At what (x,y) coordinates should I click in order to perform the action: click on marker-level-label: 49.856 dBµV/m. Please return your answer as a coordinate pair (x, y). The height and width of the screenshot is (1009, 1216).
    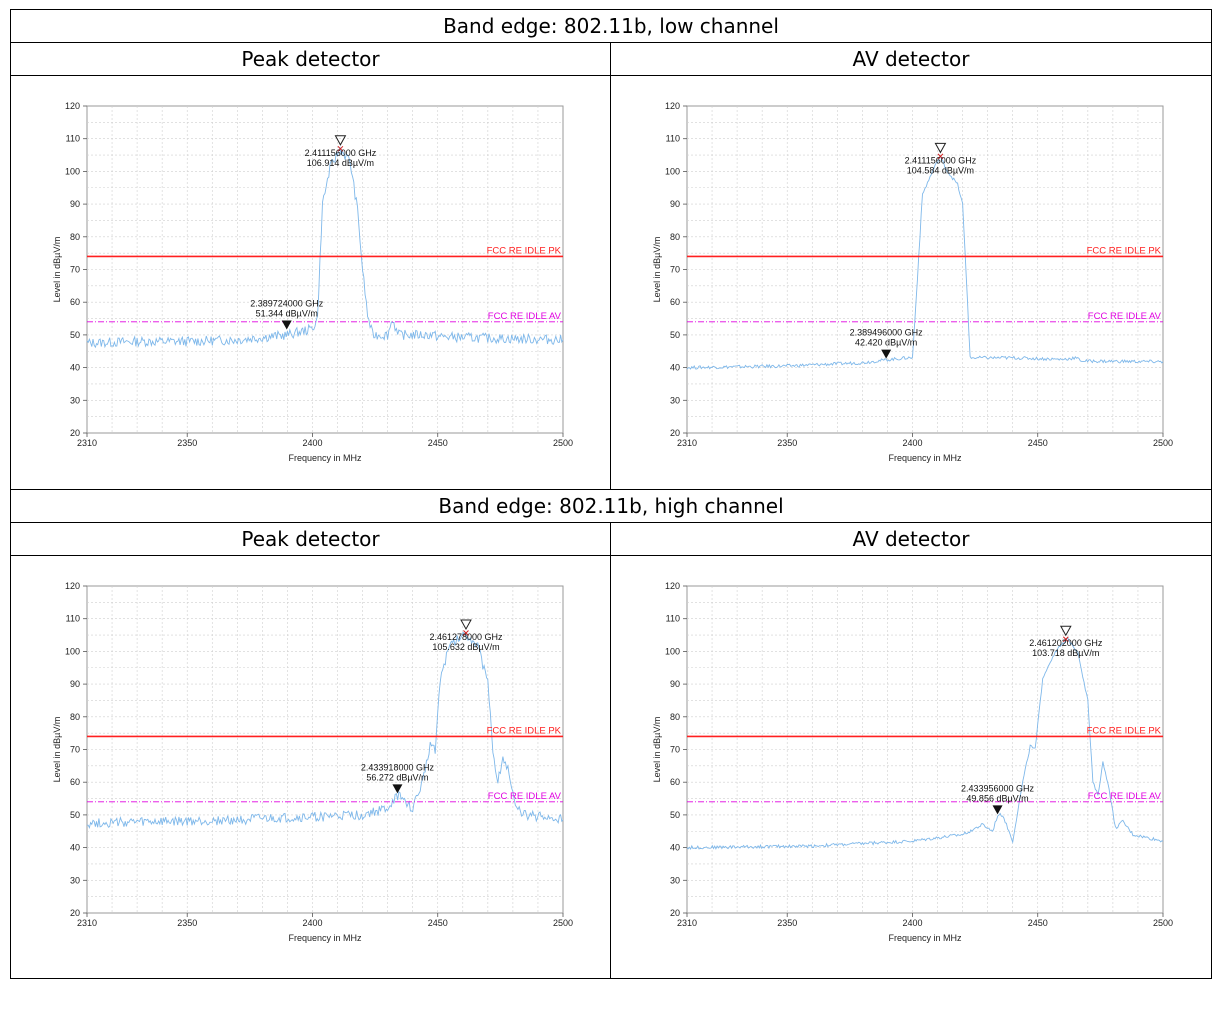
    Looking at the image, I should click on (997, 798).